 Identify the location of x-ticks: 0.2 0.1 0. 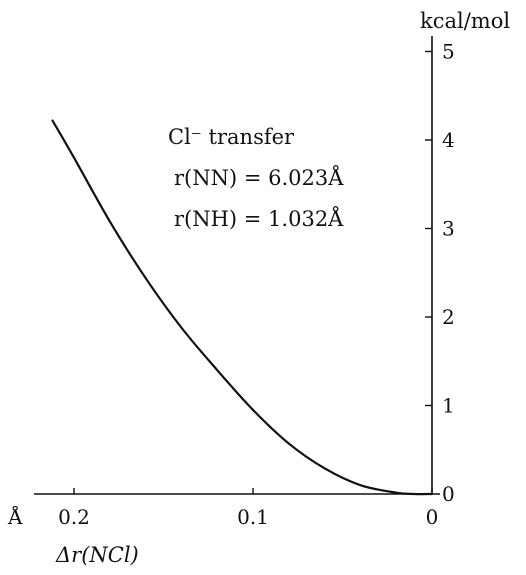
(248, 508).